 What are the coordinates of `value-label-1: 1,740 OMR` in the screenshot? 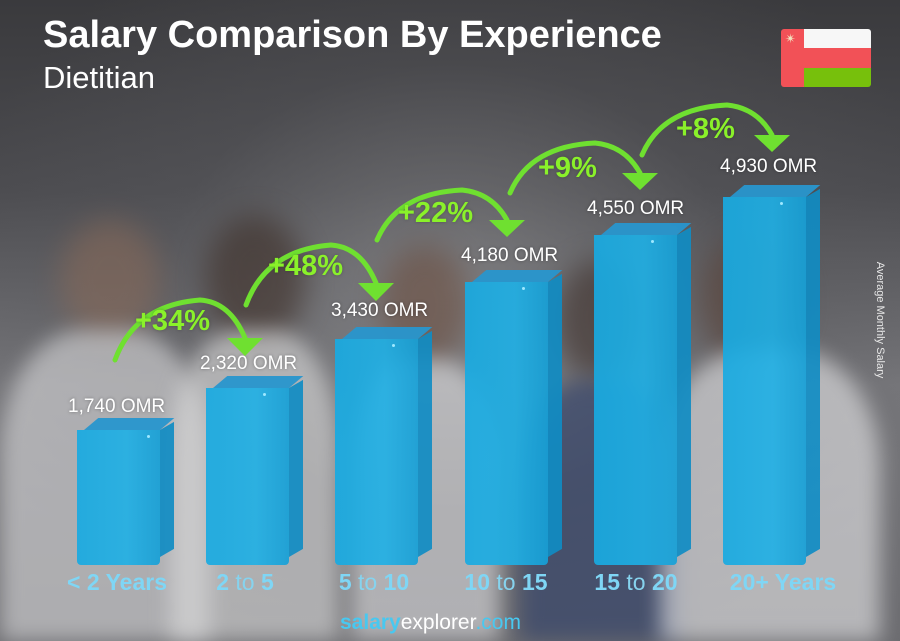 It's located at (117, 406).